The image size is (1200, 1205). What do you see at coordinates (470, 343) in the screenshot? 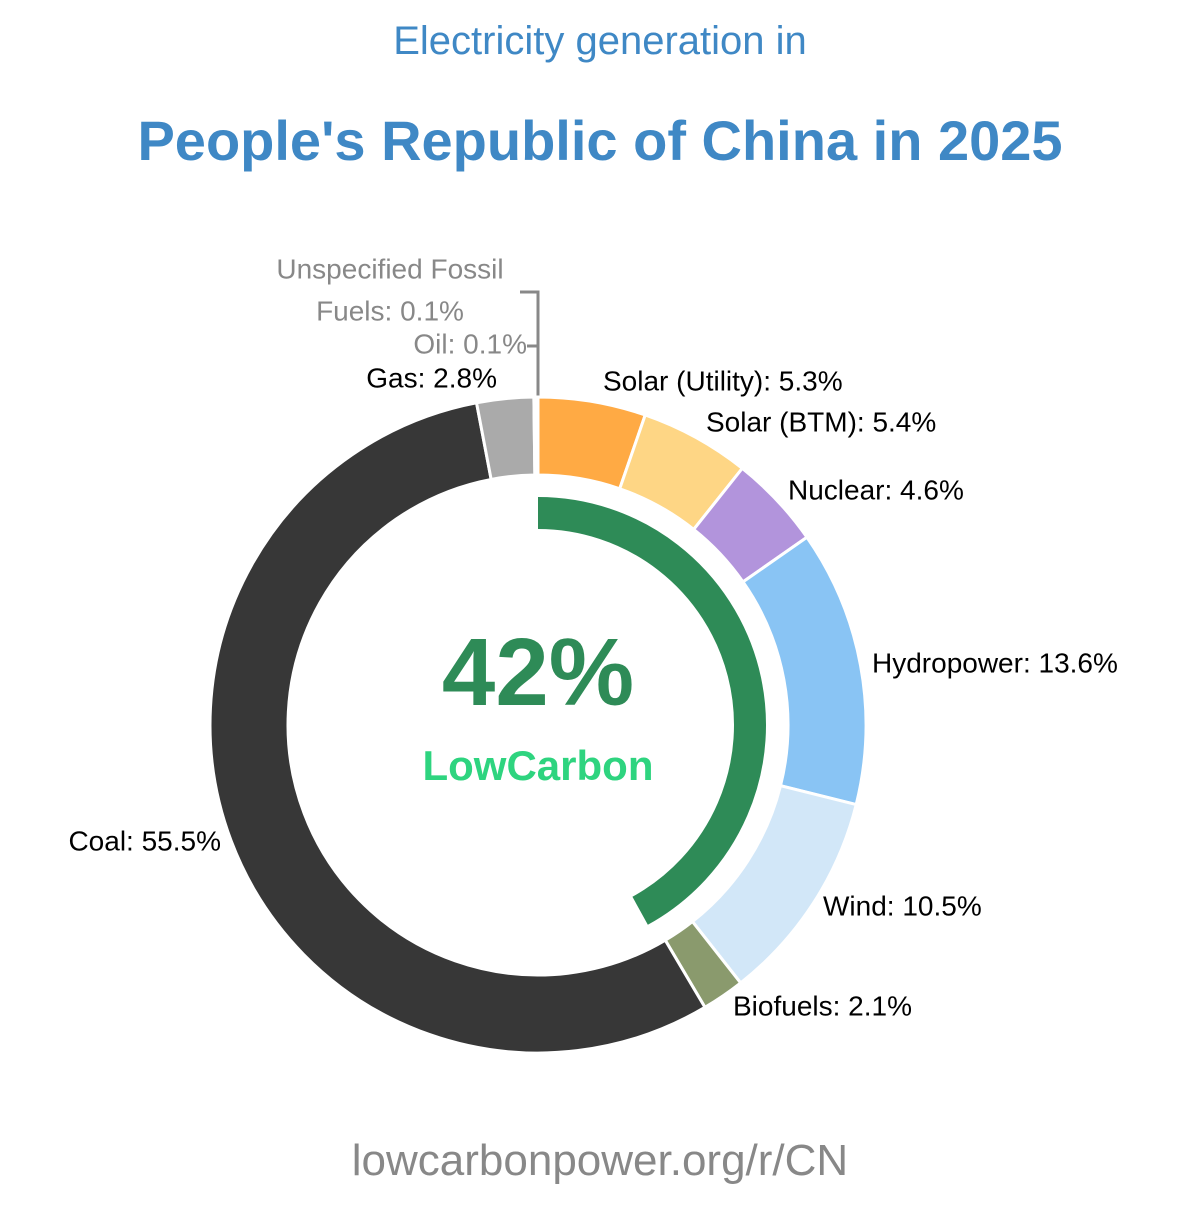
I see `slice-label: Oil: 0.1%` at bounding box center [470, 343].